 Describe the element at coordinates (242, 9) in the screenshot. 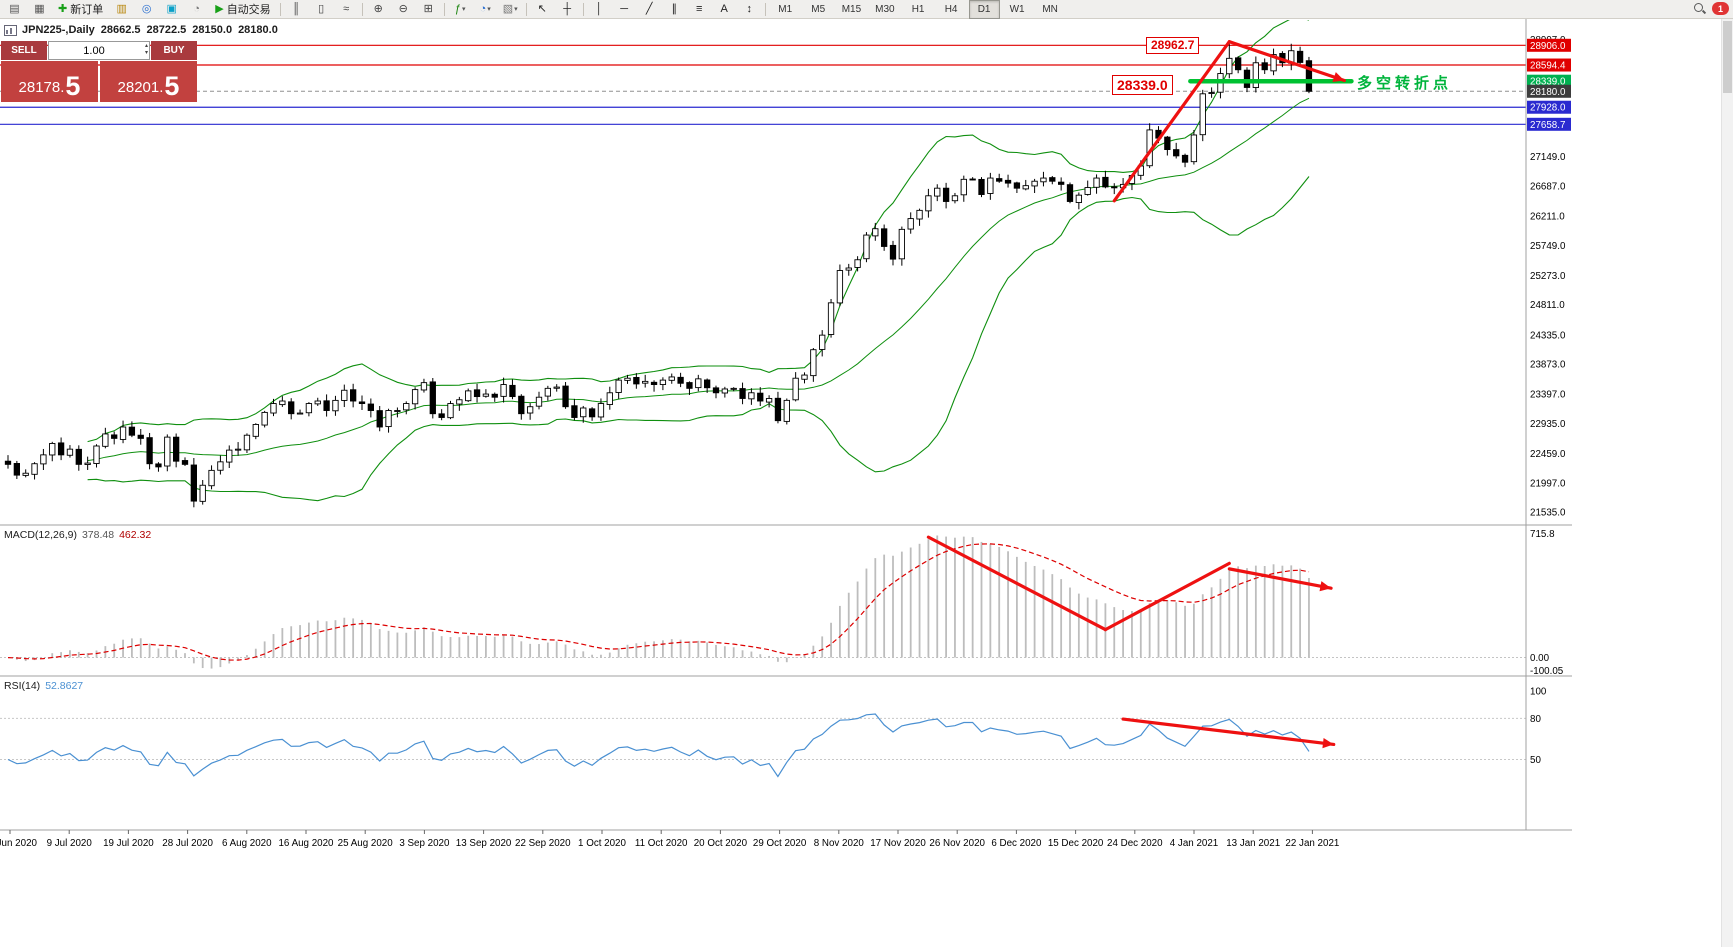

I see `auto-trading-button: ▶ 自动交易` at that location.